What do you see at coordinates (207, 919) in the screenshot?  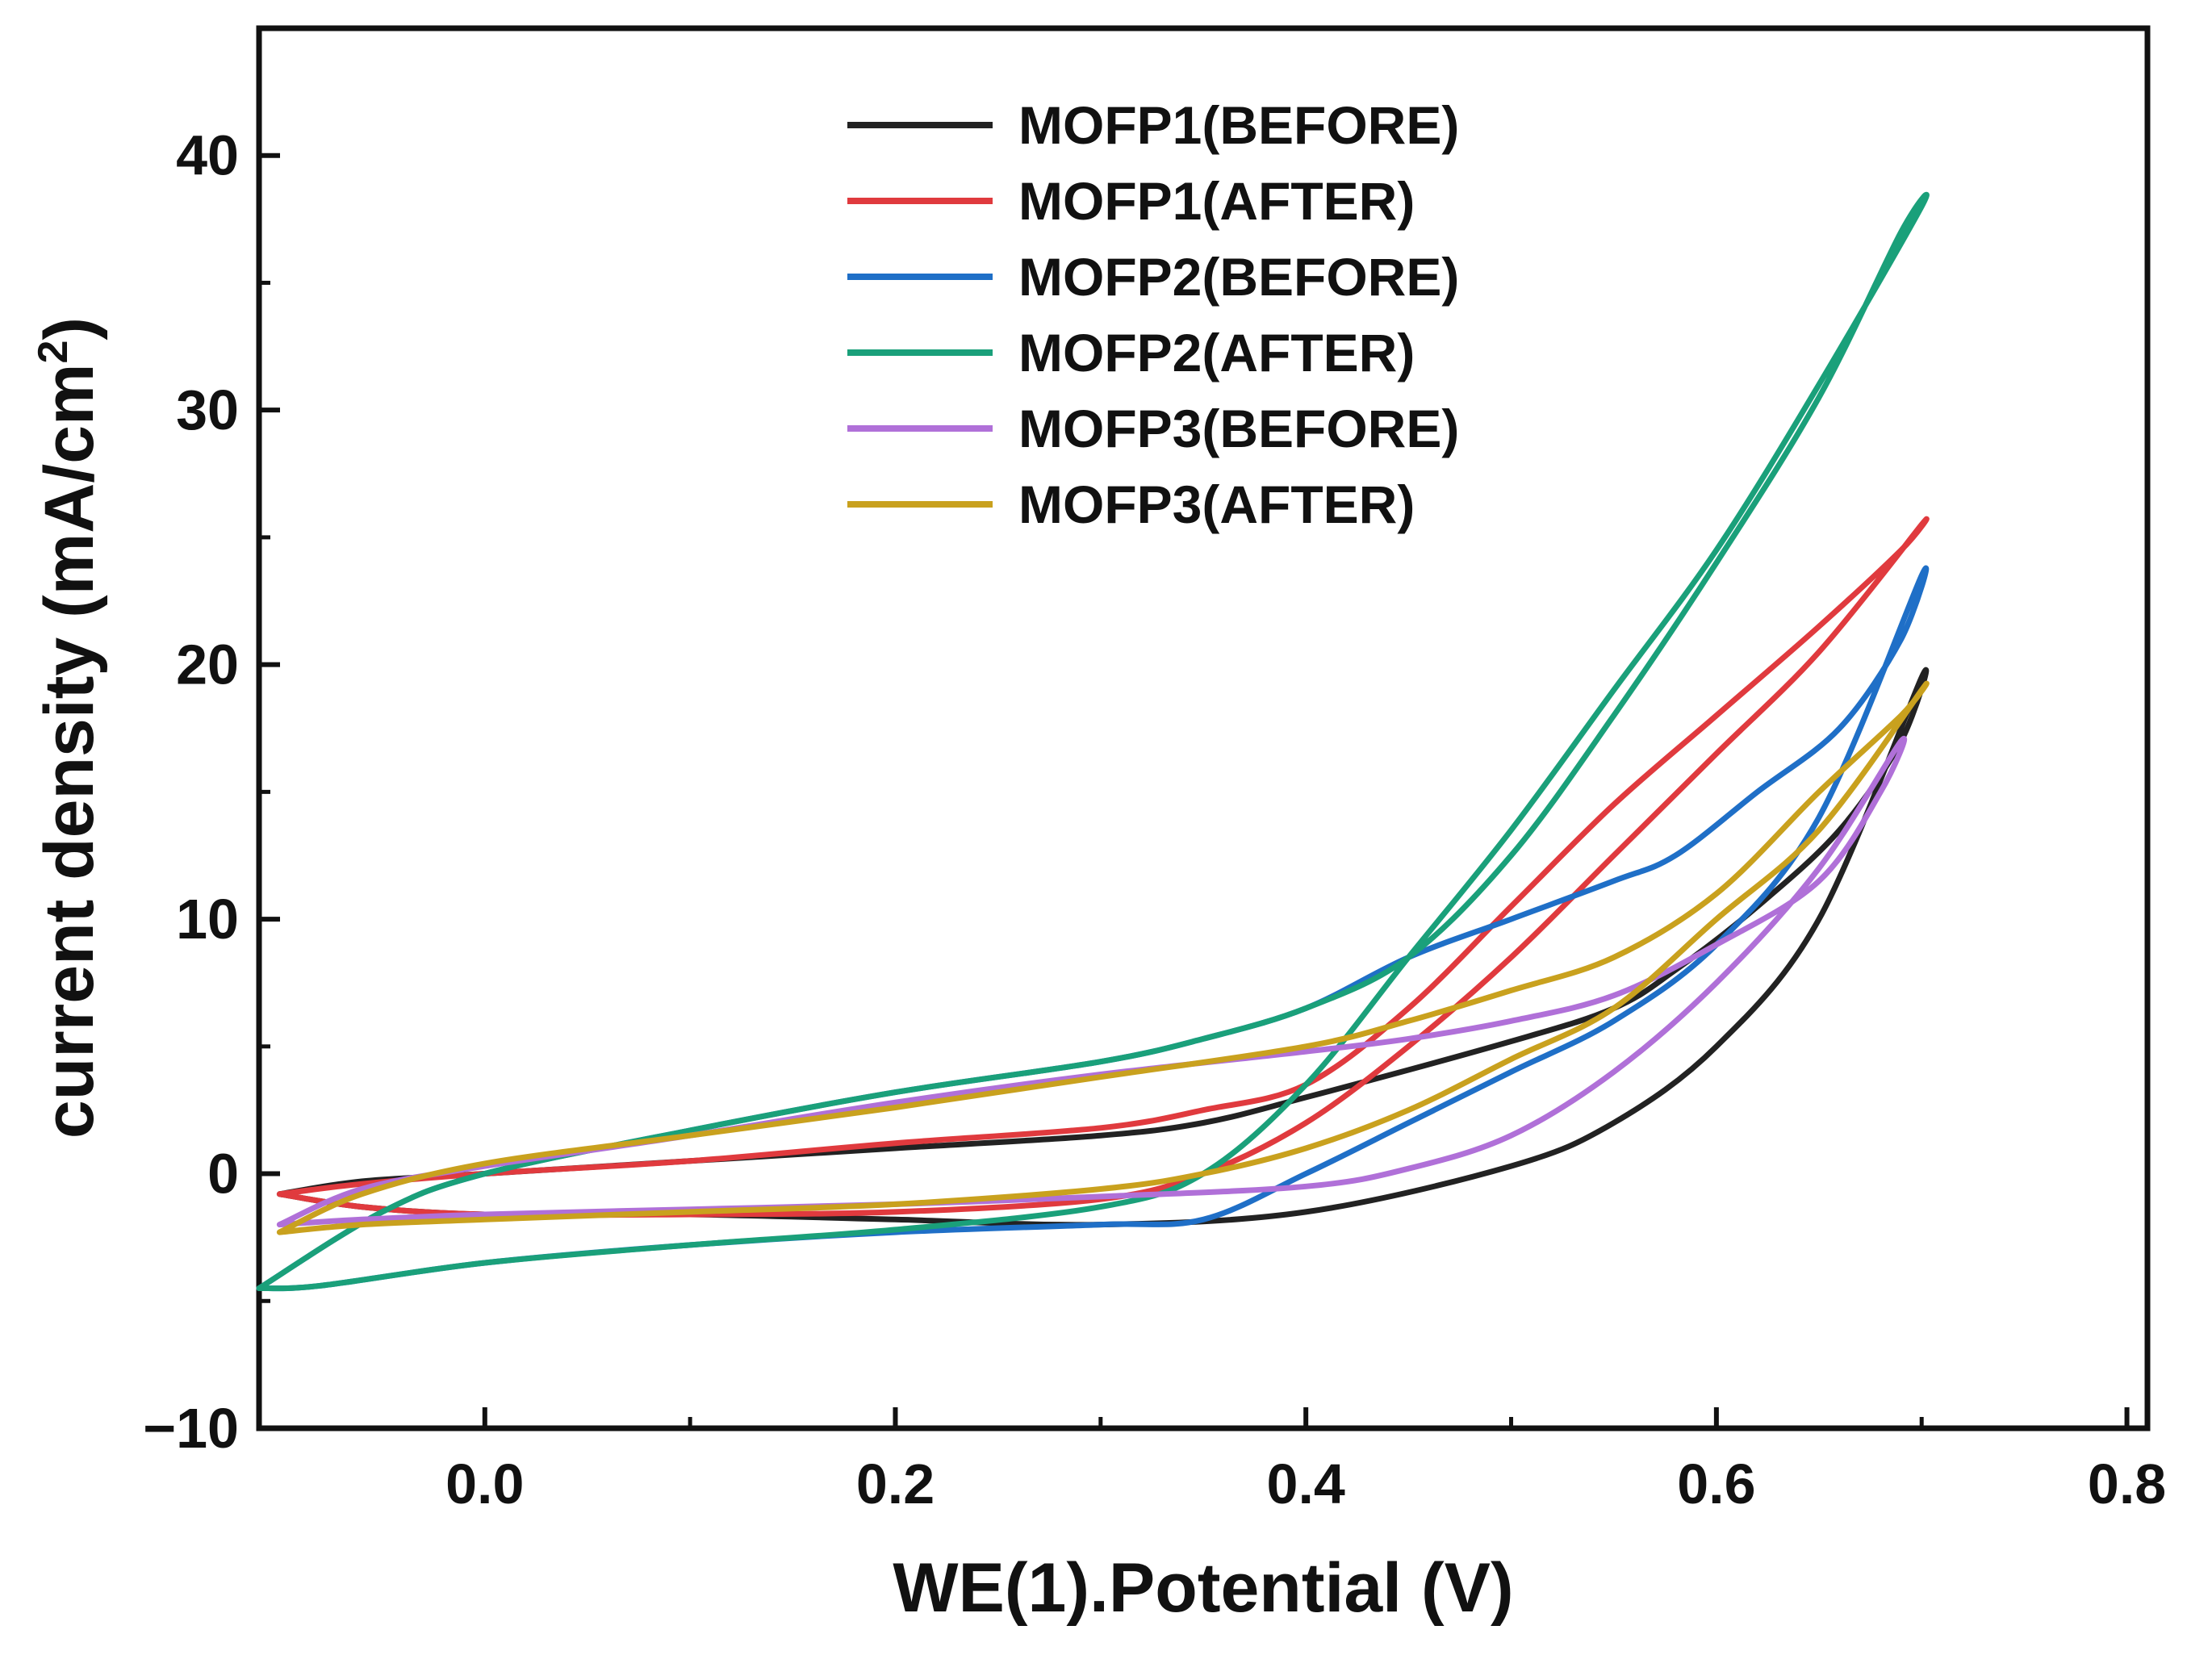 I see `y-tick-label: 10` at bounding box center [207, 919].